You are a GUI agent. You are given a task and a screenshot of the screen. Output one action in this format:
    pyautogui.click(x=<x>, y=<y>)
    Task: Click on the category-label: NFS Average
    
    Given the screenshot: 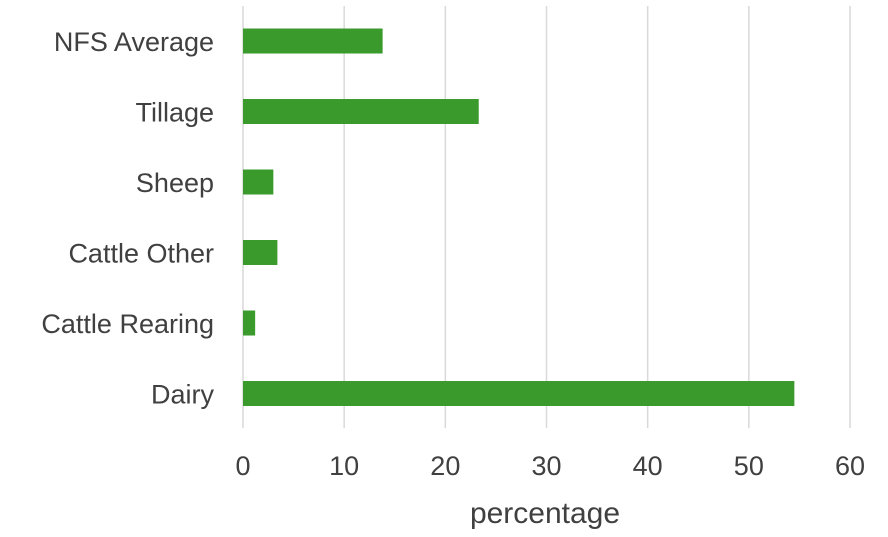 What is the action you would take?
    pyautogui.click(x=134, y=42)
    